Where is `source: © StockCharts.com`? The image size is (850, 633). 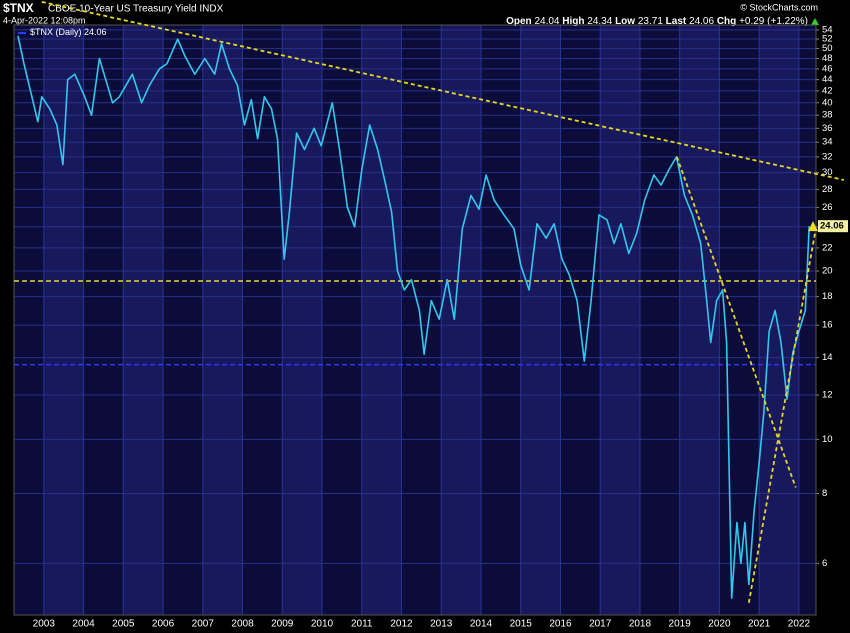
source: © StockCharts.com is located at coordinates (779, 7).